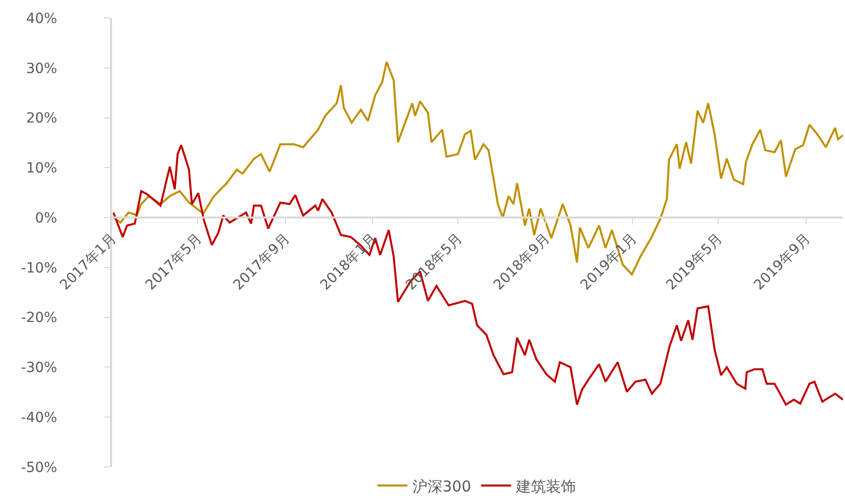  What do you see at coordinates (42, 168) in the screenshot?
I see `y-tick-label: 10%` at bounding box center [42, 168].